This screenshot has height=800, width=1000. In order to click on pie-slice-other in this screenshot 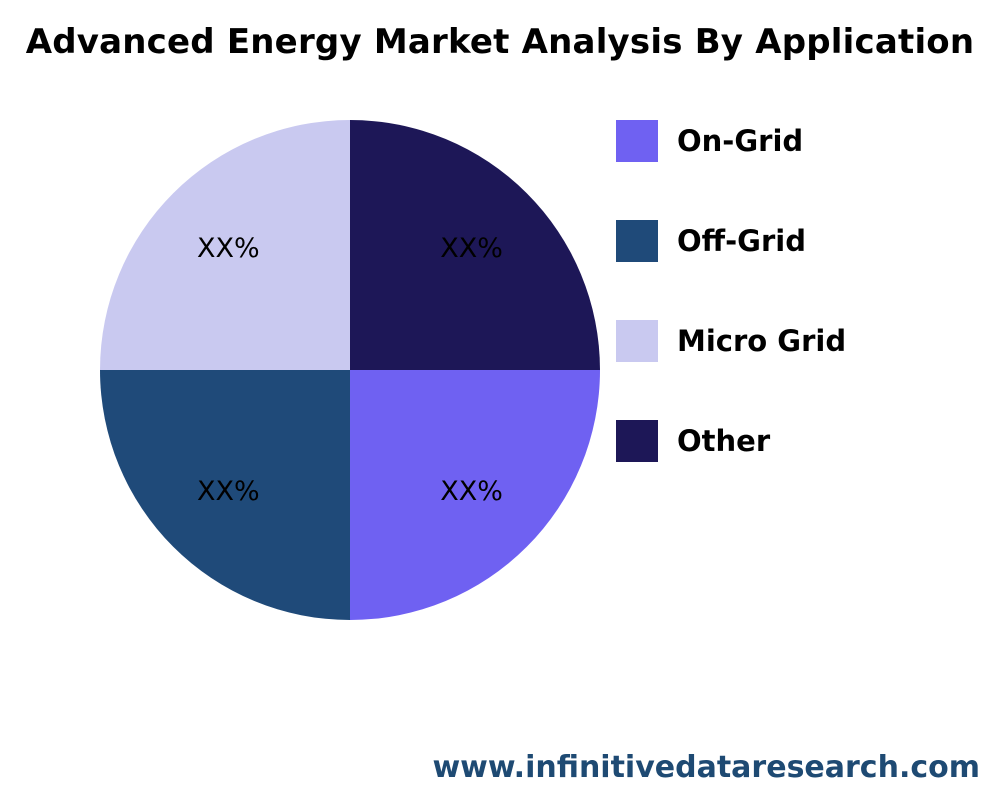, I will do `click(475, 245)`.